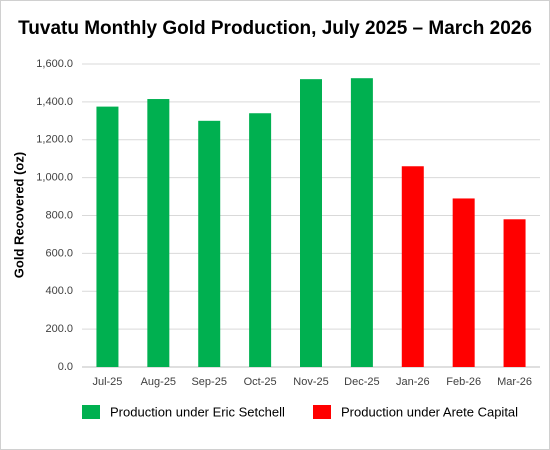 This screenshot has width=550, height=450. Describe the element at coordinates (54, 64) in the screenshot. I see `y-tick-label: 1,600.0` at that location.